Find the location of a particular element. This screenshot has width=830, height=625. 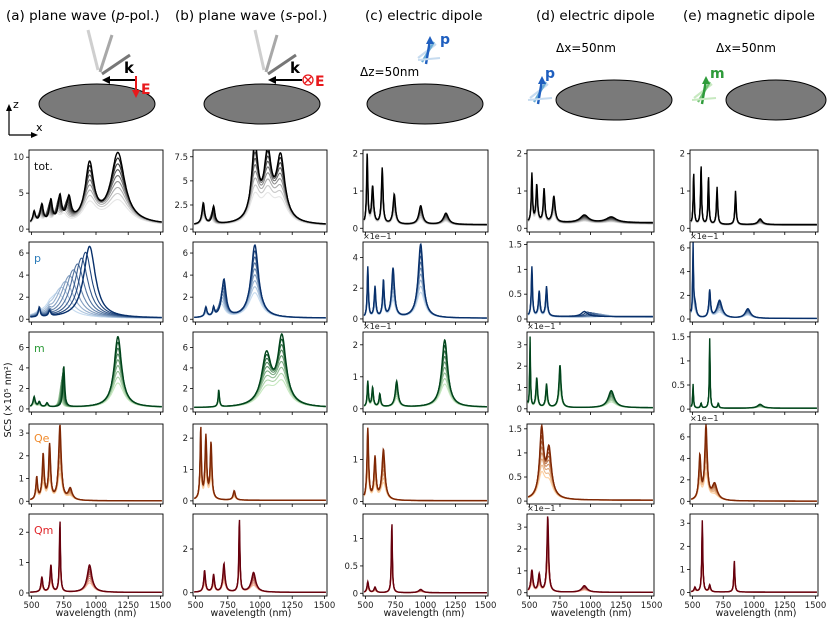

panel-2-3: 01 is located at coordinates (421, 465).